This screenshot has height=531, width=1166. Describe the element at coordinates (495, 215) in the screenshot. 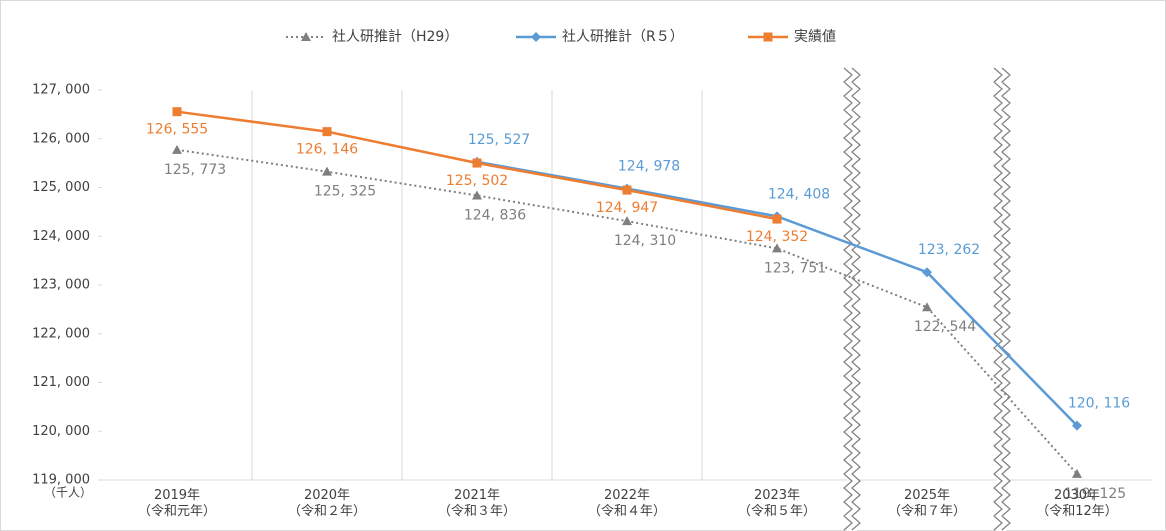

I see `data-label: 124, 836` at that location.